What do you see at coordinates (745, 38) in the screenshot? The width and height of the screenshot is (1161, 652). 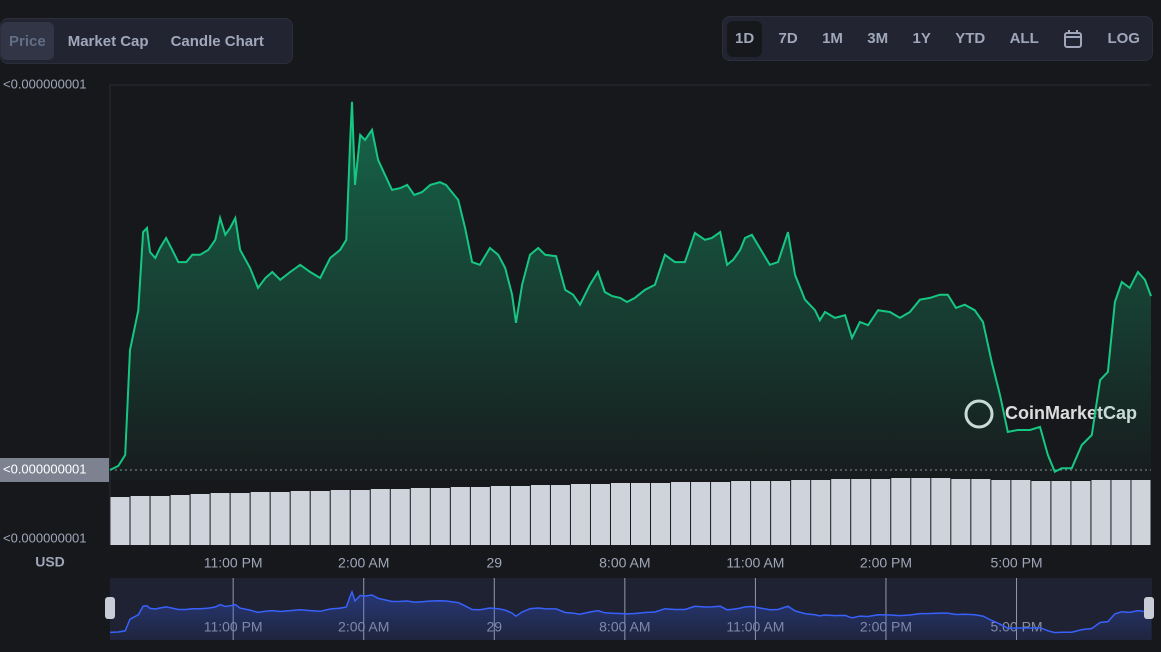 I see `range-button: 1D` at bounding box center [745, 38].